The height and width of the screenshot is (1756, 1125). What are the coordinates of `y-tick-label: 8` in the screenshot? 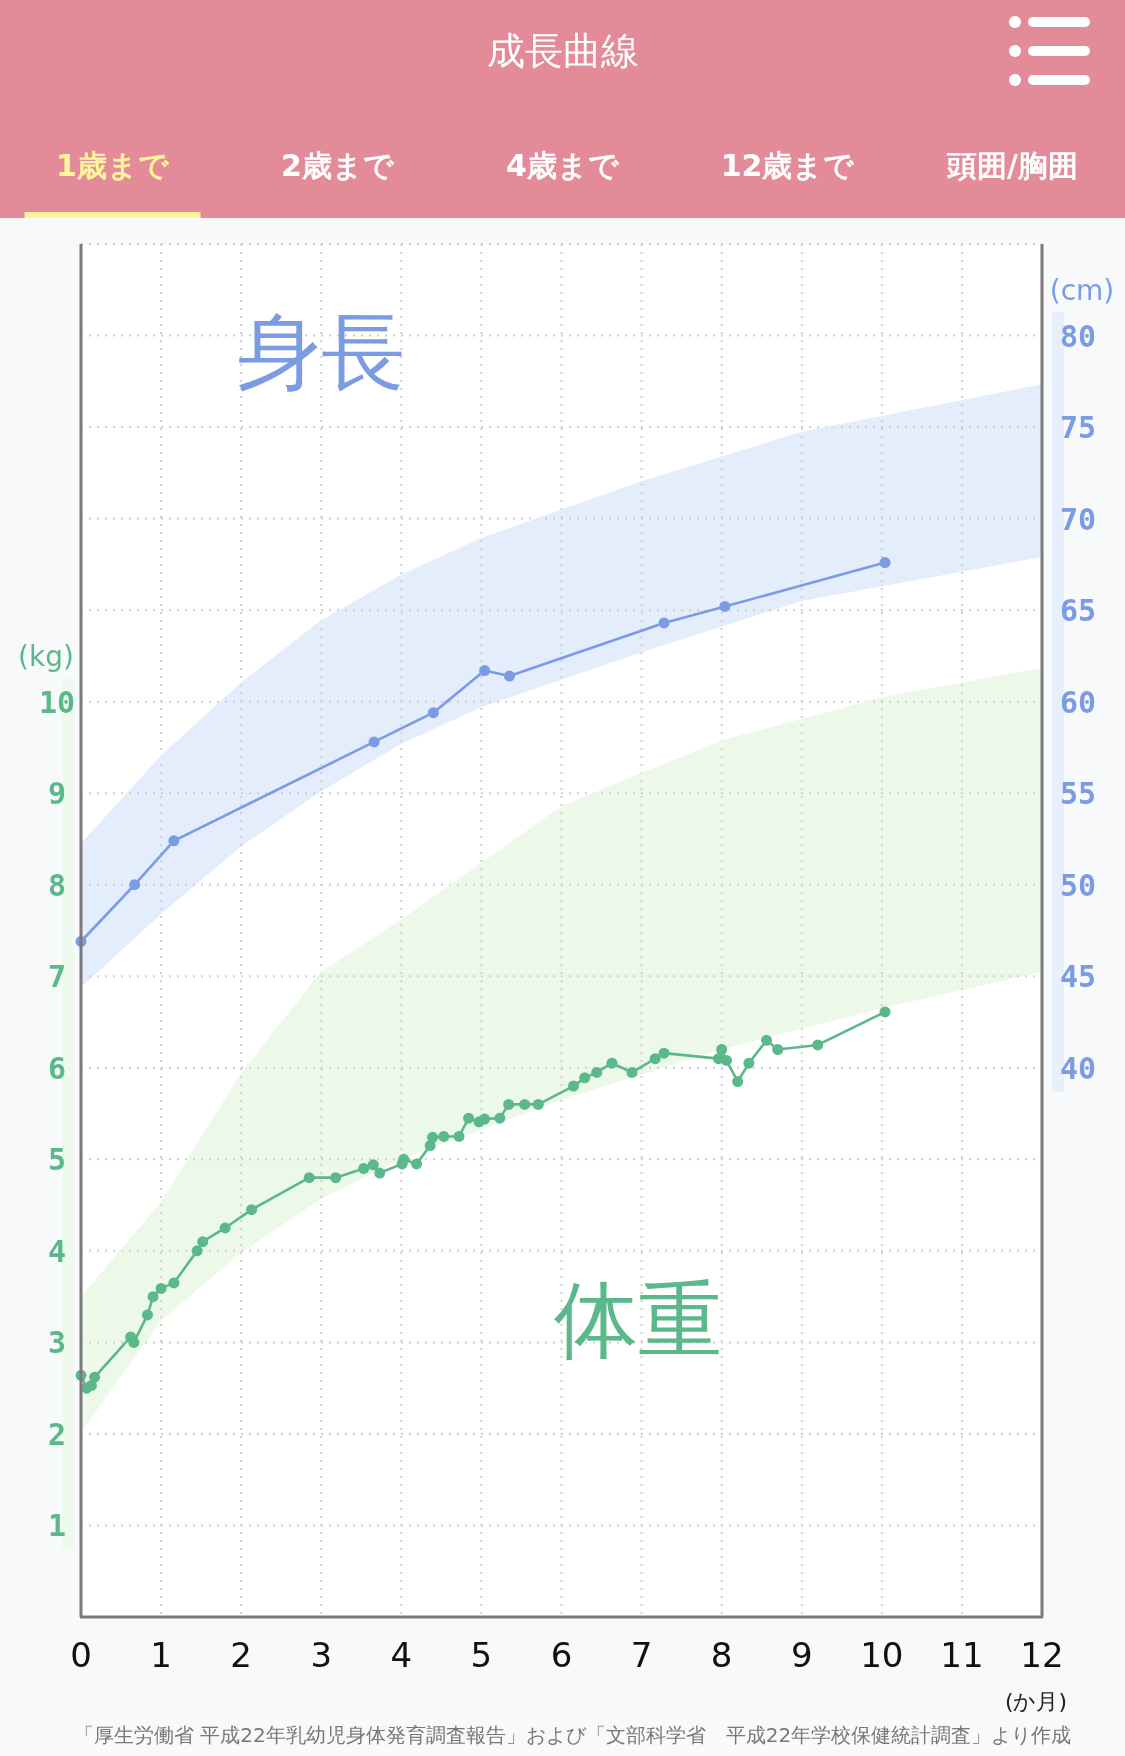 It's located at (57, 885).